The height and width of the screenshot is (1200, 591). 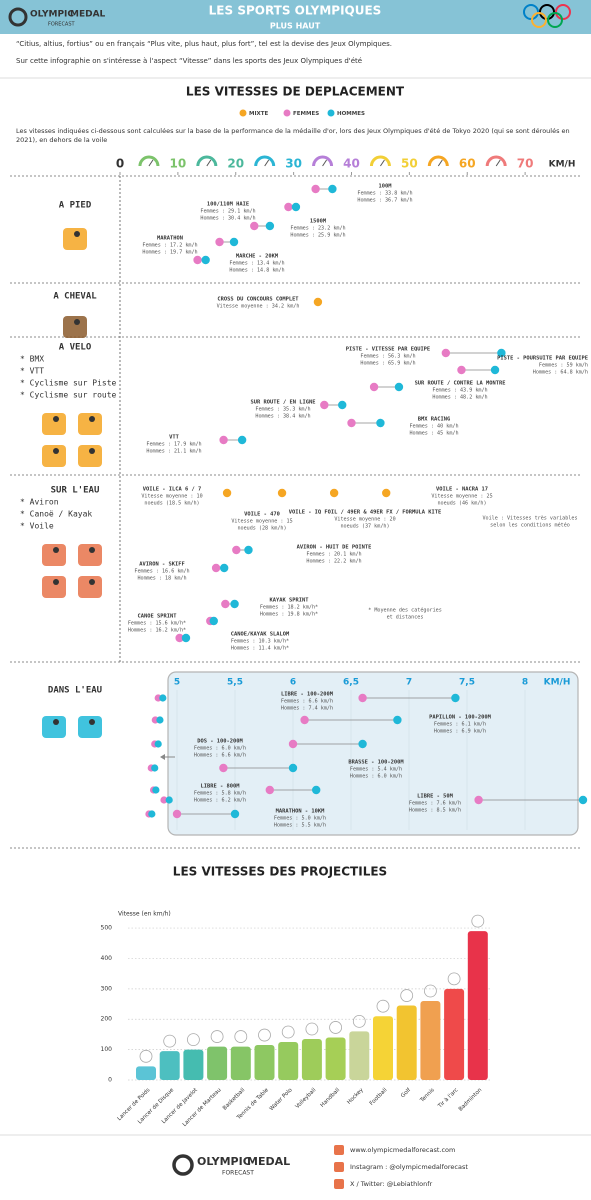 What do you see at coordinates (282, 417) in the screenshot?
I see `event-detail: Hommes : 38.4 km/h` at bounding box center [282, 417].